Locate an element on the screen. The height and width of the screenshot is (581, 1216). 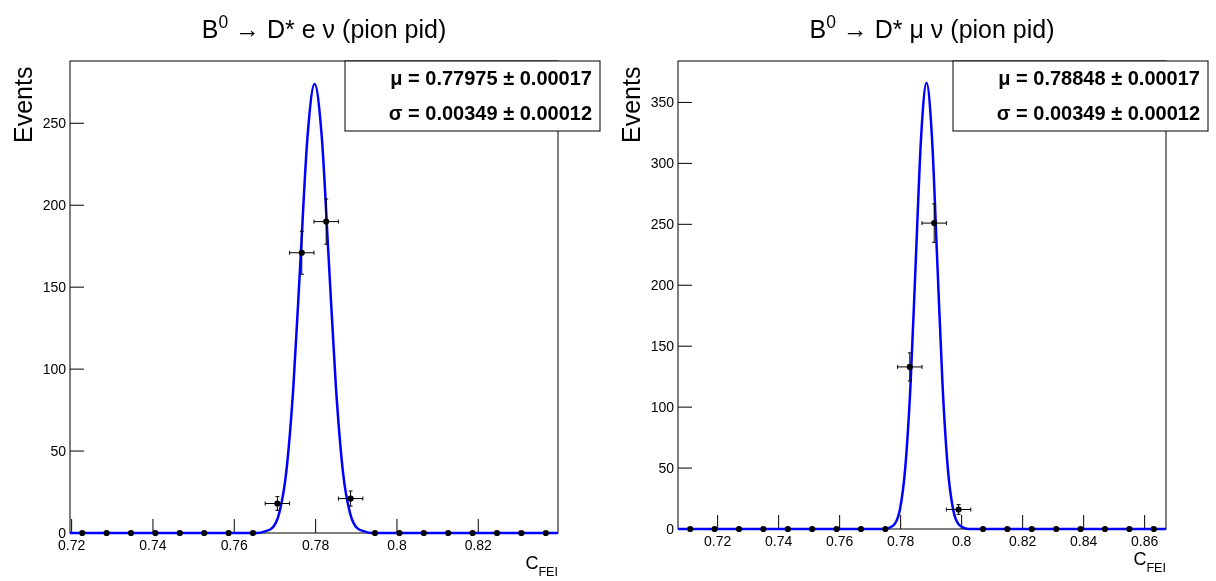
x-tick-label: 0.72 is located at coordinates (718, 541).